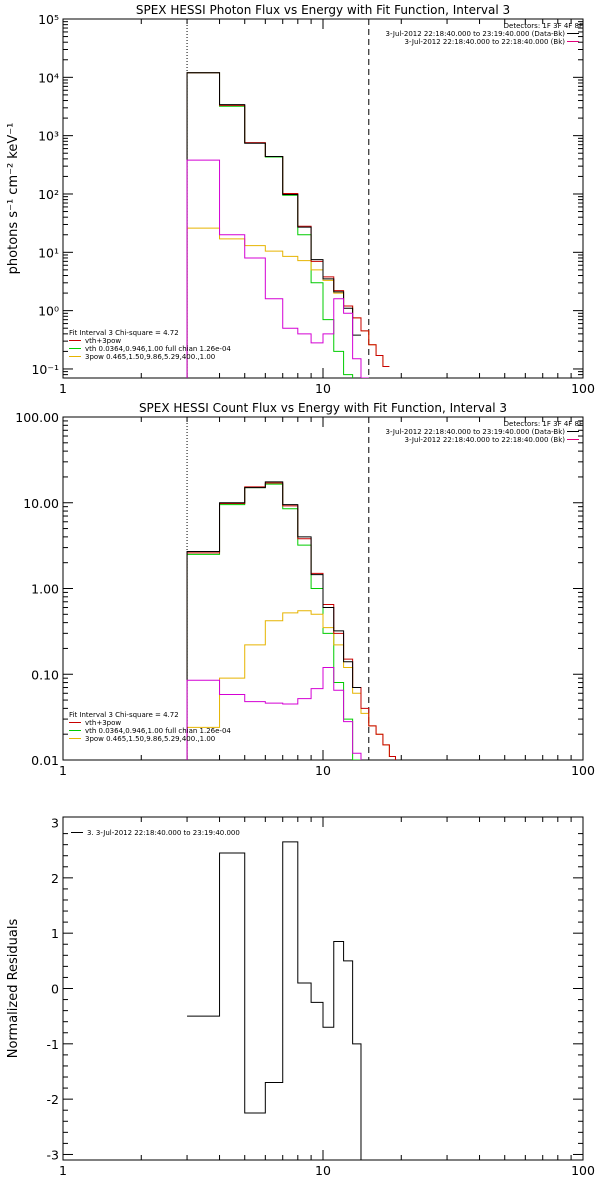 Image resolution: width=600 pixels, height=1200 pixels. What do you see at coordinates (53, 1044) in the screenshot?
I see `y-tick-label: -1` at bounding box center [53, 1044].